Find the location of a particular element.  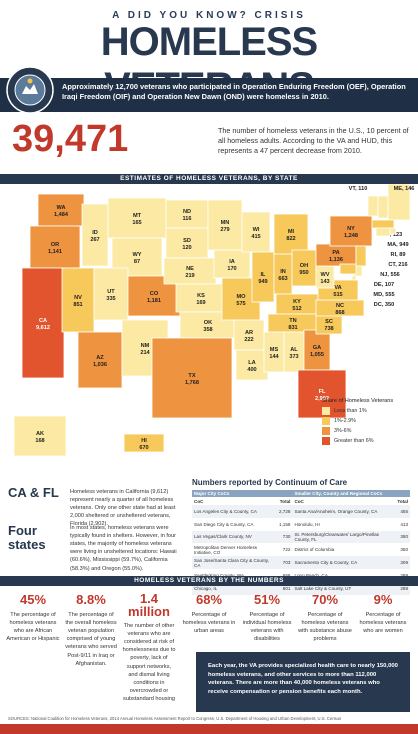

legend-label: Greater than 6% is located at coordinates (354, 441).